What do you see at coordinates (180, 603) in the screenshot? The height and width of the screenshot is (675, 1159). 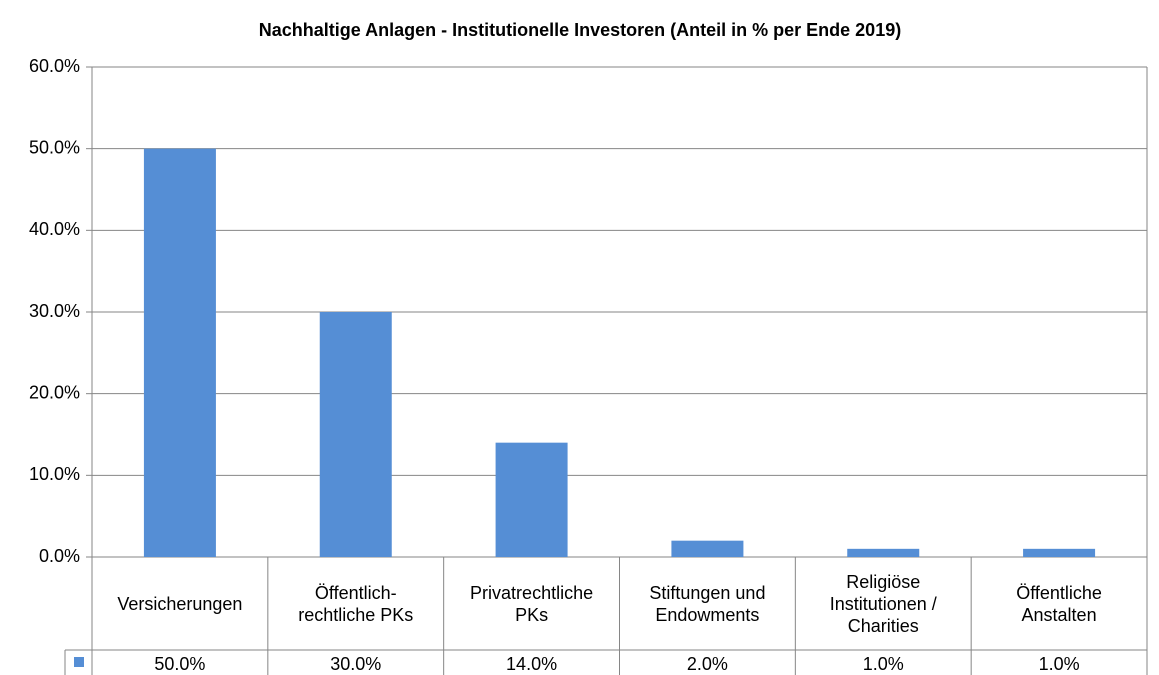 I see `x-tick-label: Versicherungen` at bounding box center [180, 603].